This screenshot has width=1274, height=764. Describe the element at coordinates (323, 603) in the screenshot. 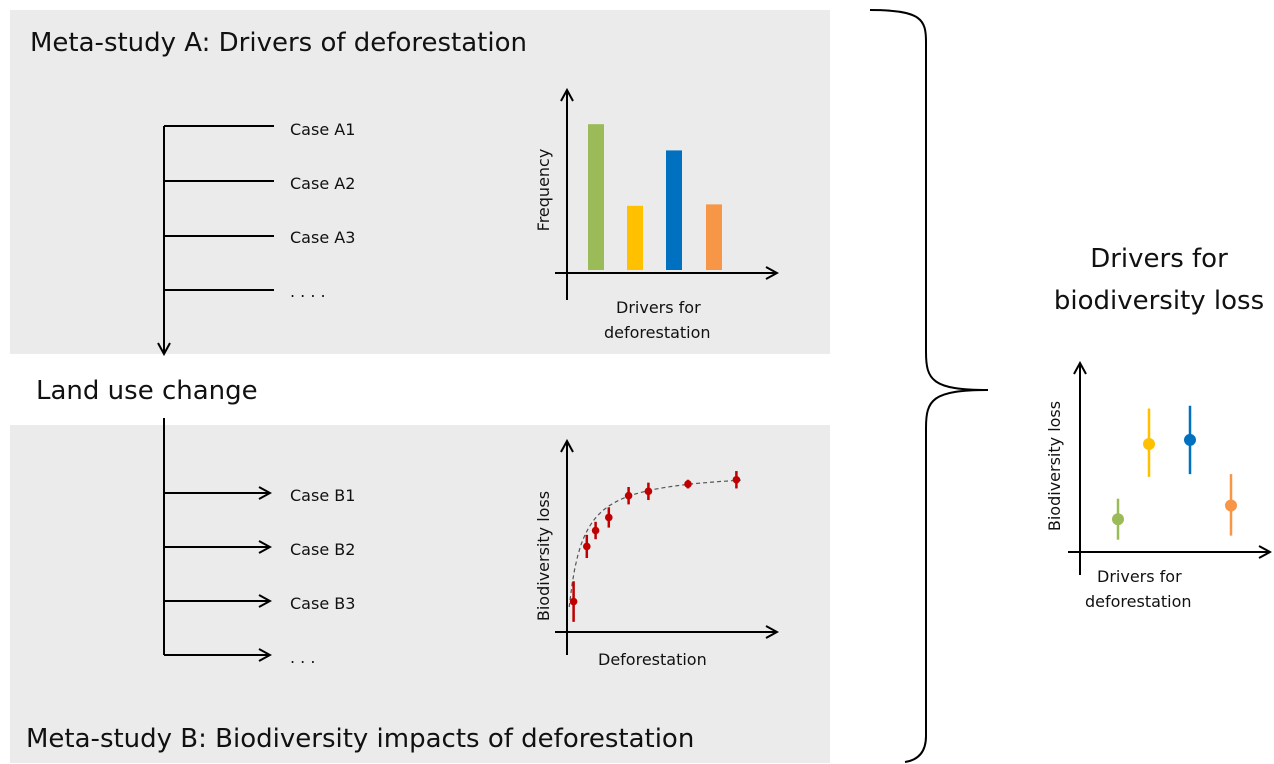

I see `case-b3-label: Case B3` at that location.